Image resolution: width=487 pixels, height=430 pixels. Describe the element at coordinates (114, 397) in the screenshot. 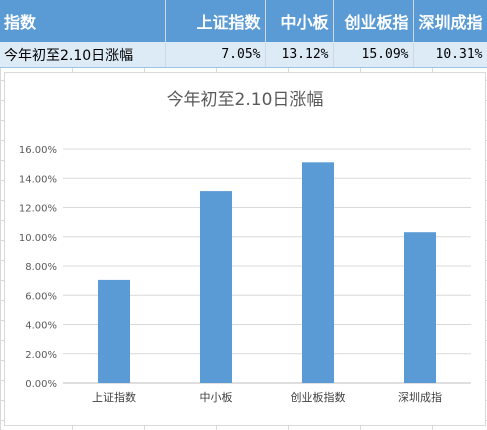

I see `x-tick-label: 上证指数` at that location.